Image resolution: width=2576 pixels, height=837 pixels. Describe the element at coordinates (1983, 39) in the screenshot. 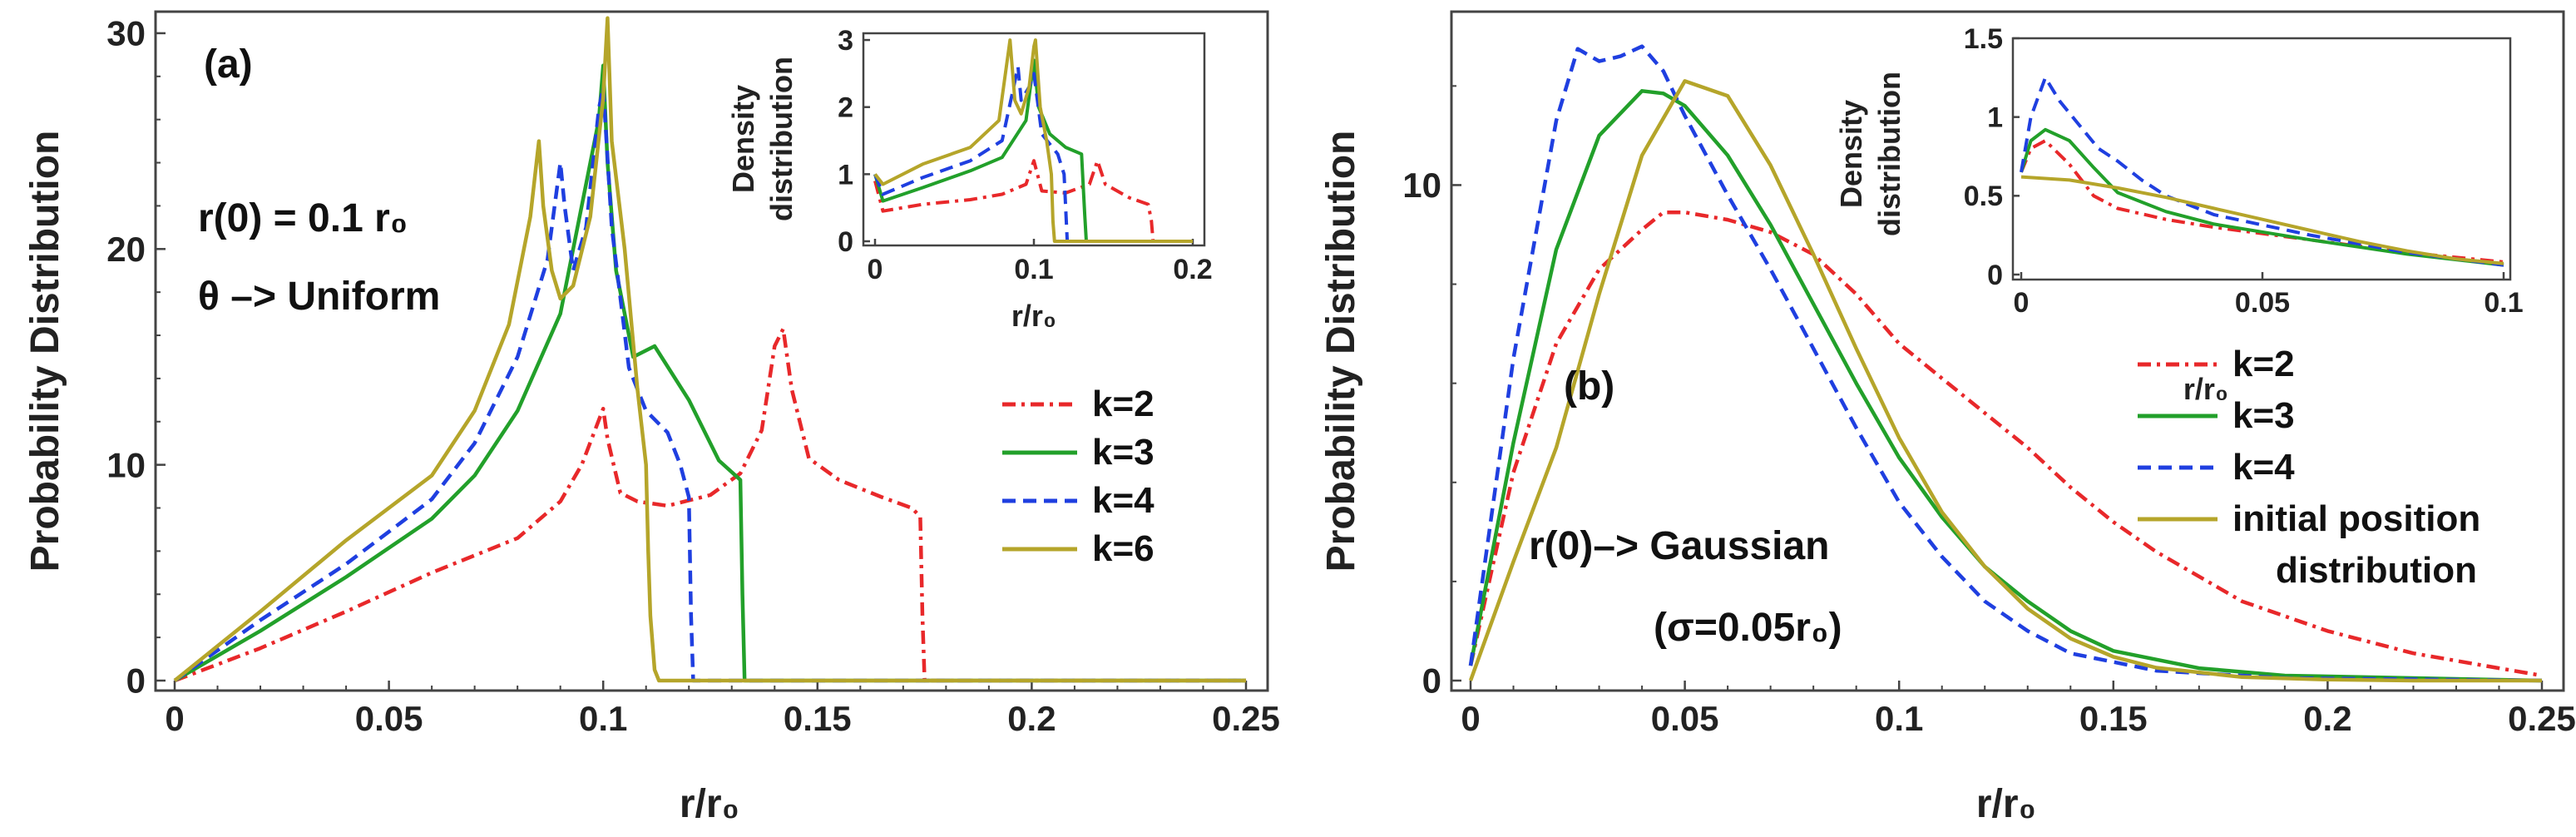

I see `y-tick-label: 1.5` at that location.